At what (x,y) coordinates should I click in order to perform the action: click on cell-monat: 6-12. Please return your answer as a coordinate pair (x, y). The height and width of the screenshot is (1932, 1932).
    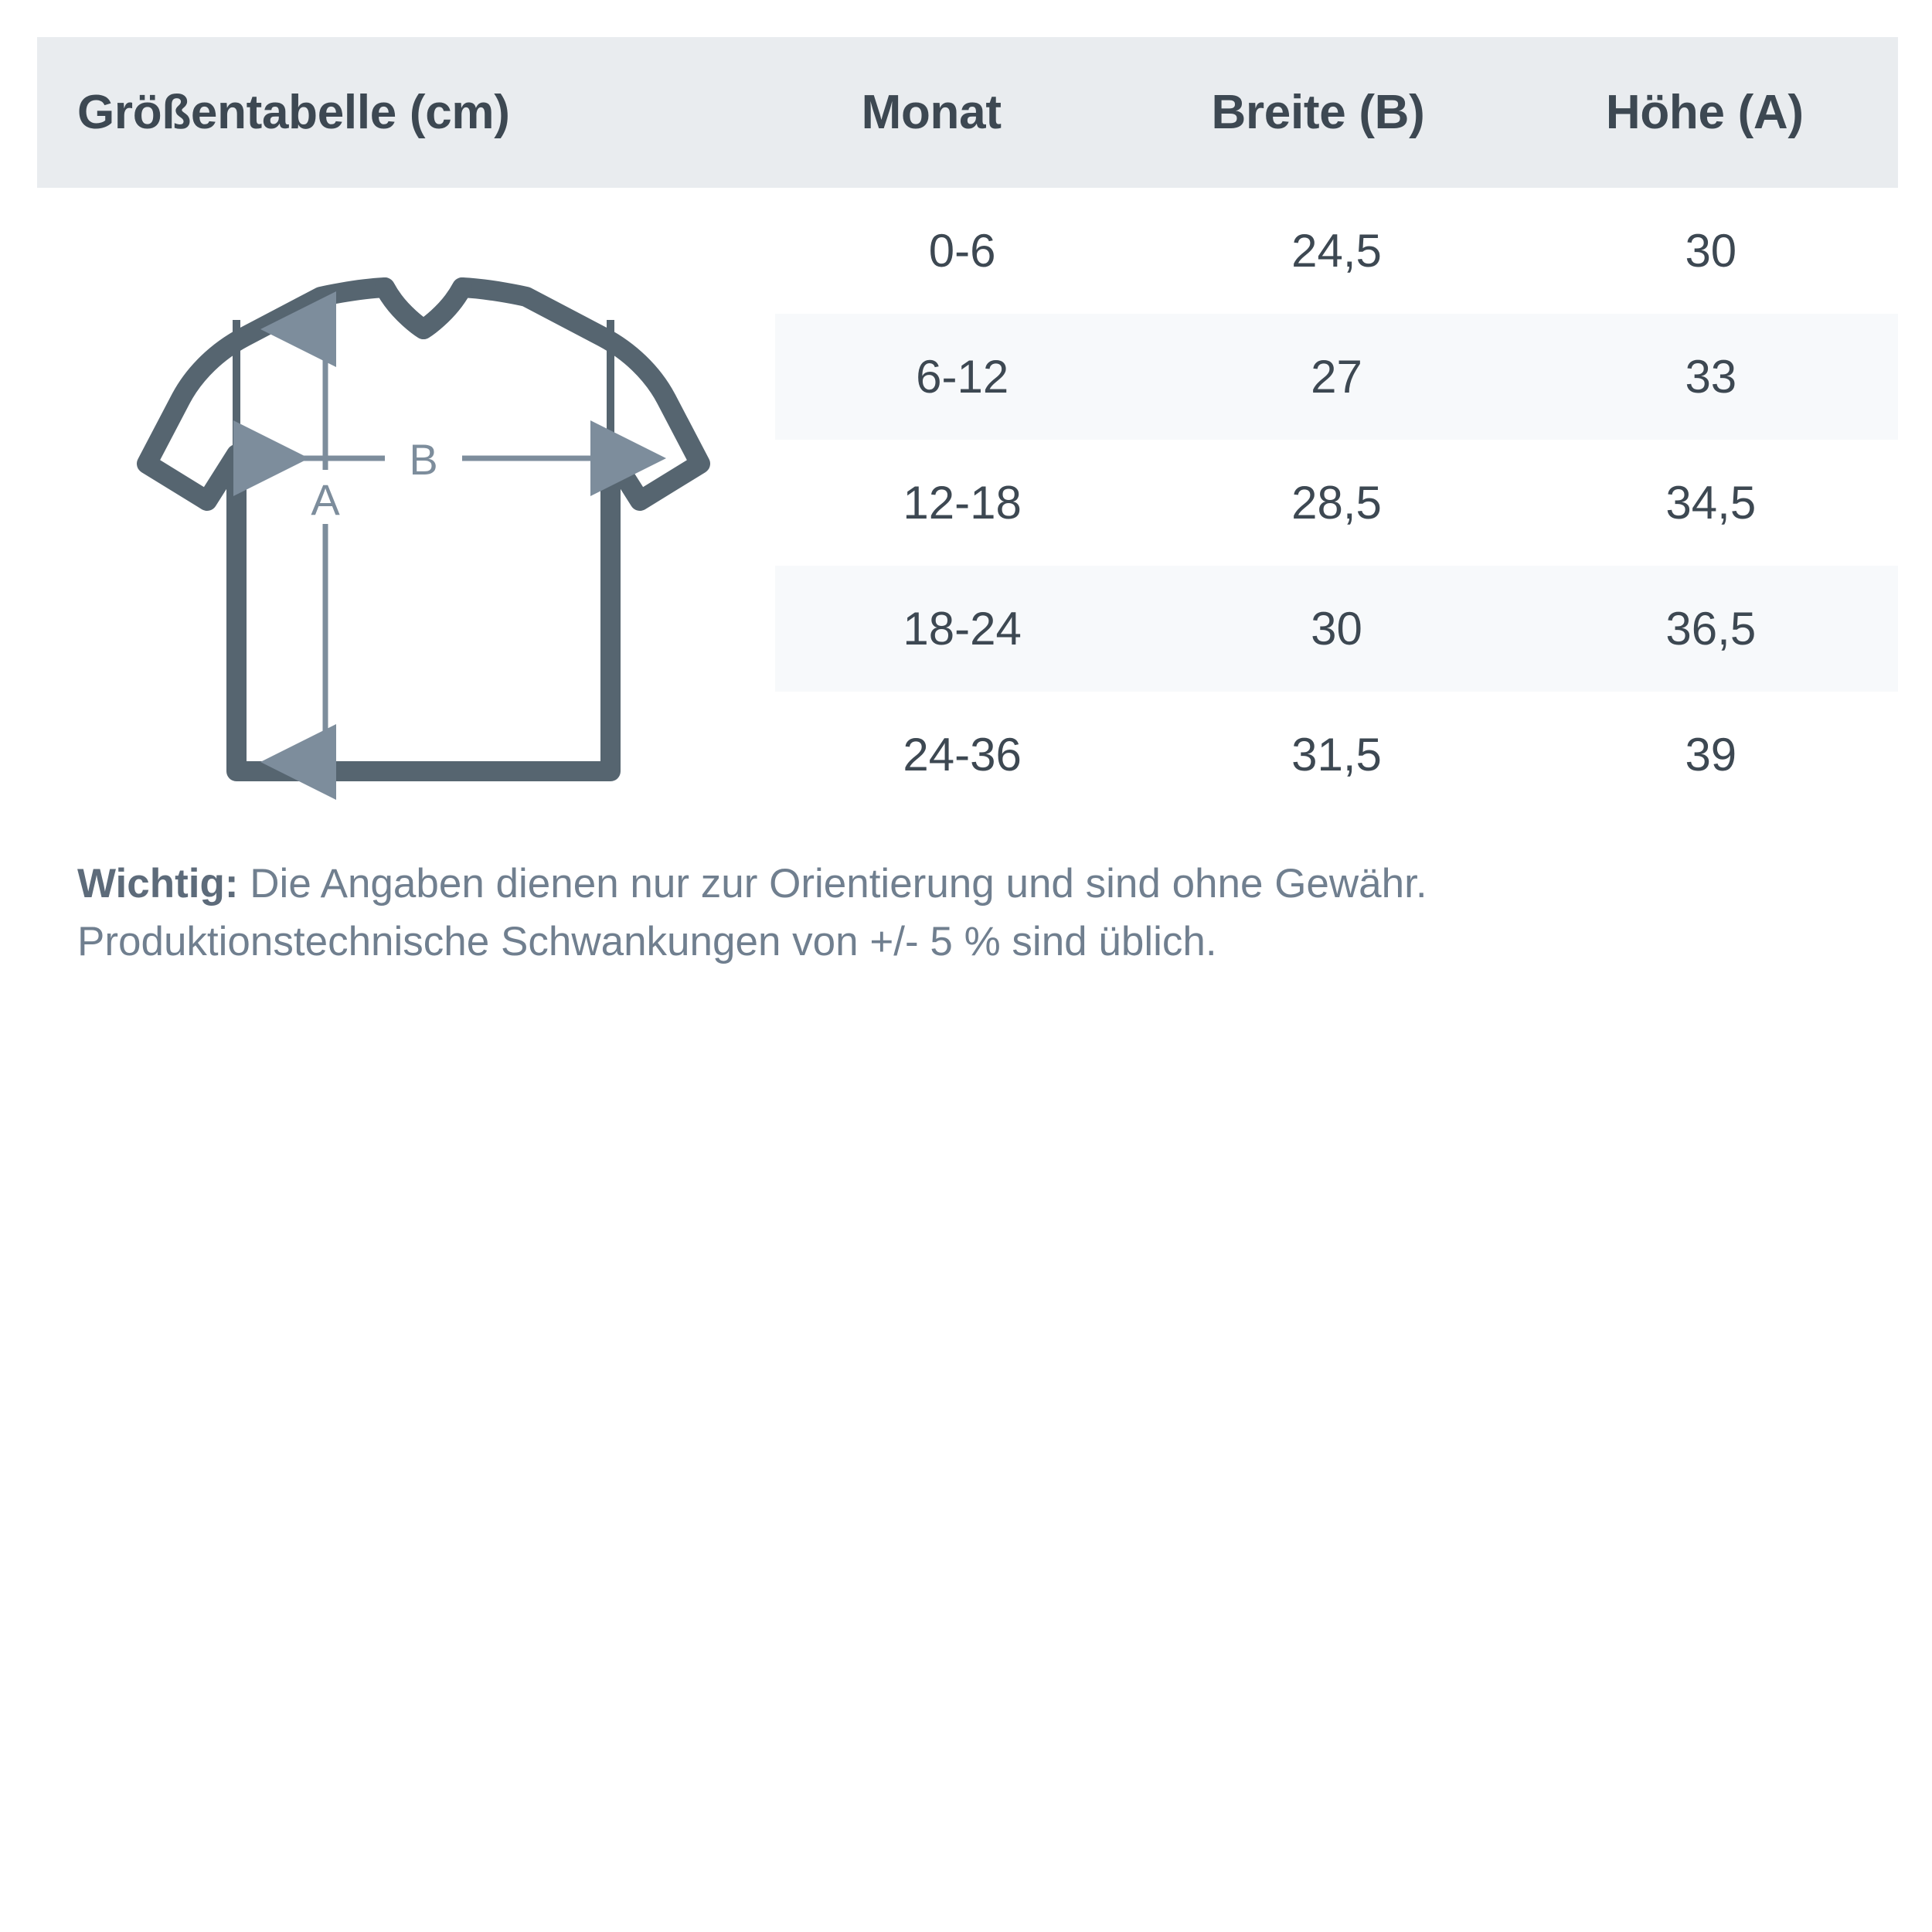
    Looking at the image, I should click on (963, 377).